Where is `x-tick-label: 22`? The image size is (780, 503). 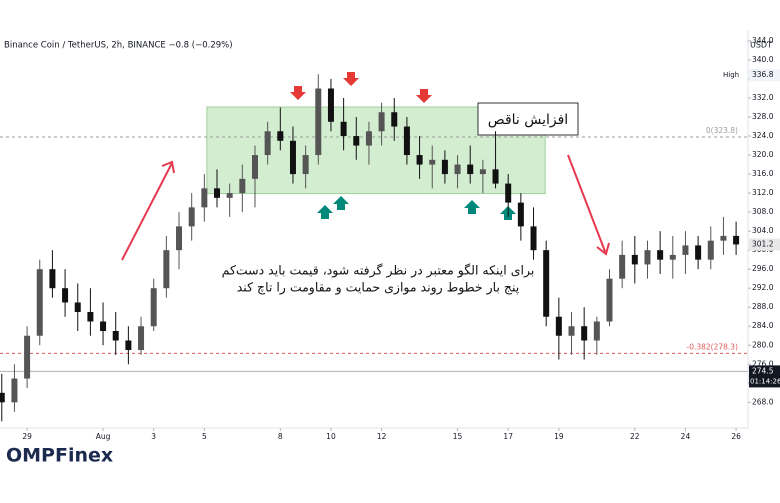 x-tick-label: 22 is located at coordinates (635, 436).